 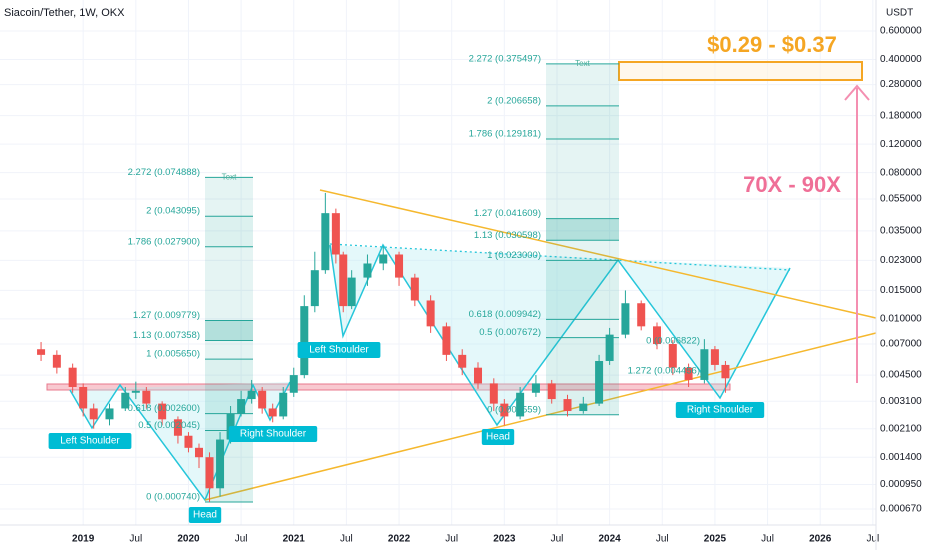 What do you see at coordinates (166, 315) in the screenshot?
I see `fib-label: 1.27 (0.009779)` at bounding box center [166, 315].